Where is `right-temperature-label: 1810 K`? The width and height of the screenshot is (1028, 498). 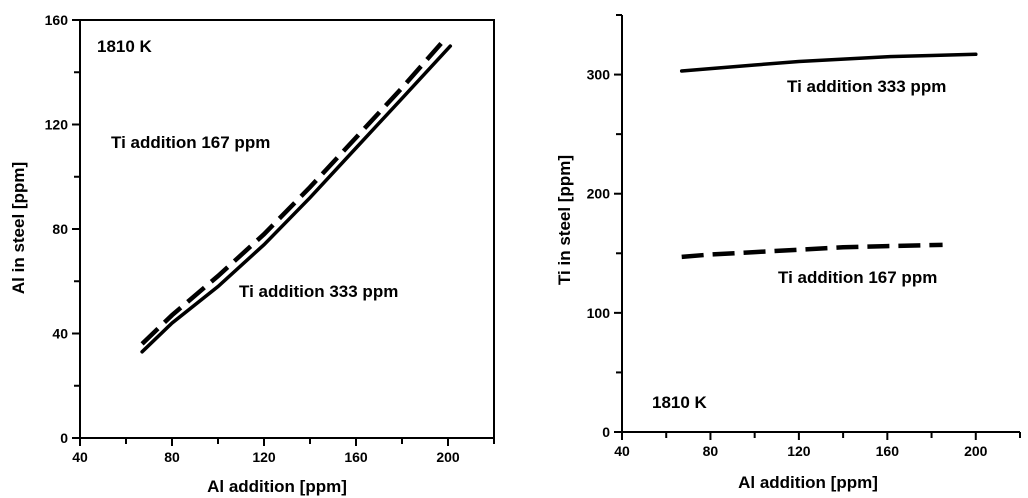 right-temperature-label: 1810 K is located at coordinates (680, 402).